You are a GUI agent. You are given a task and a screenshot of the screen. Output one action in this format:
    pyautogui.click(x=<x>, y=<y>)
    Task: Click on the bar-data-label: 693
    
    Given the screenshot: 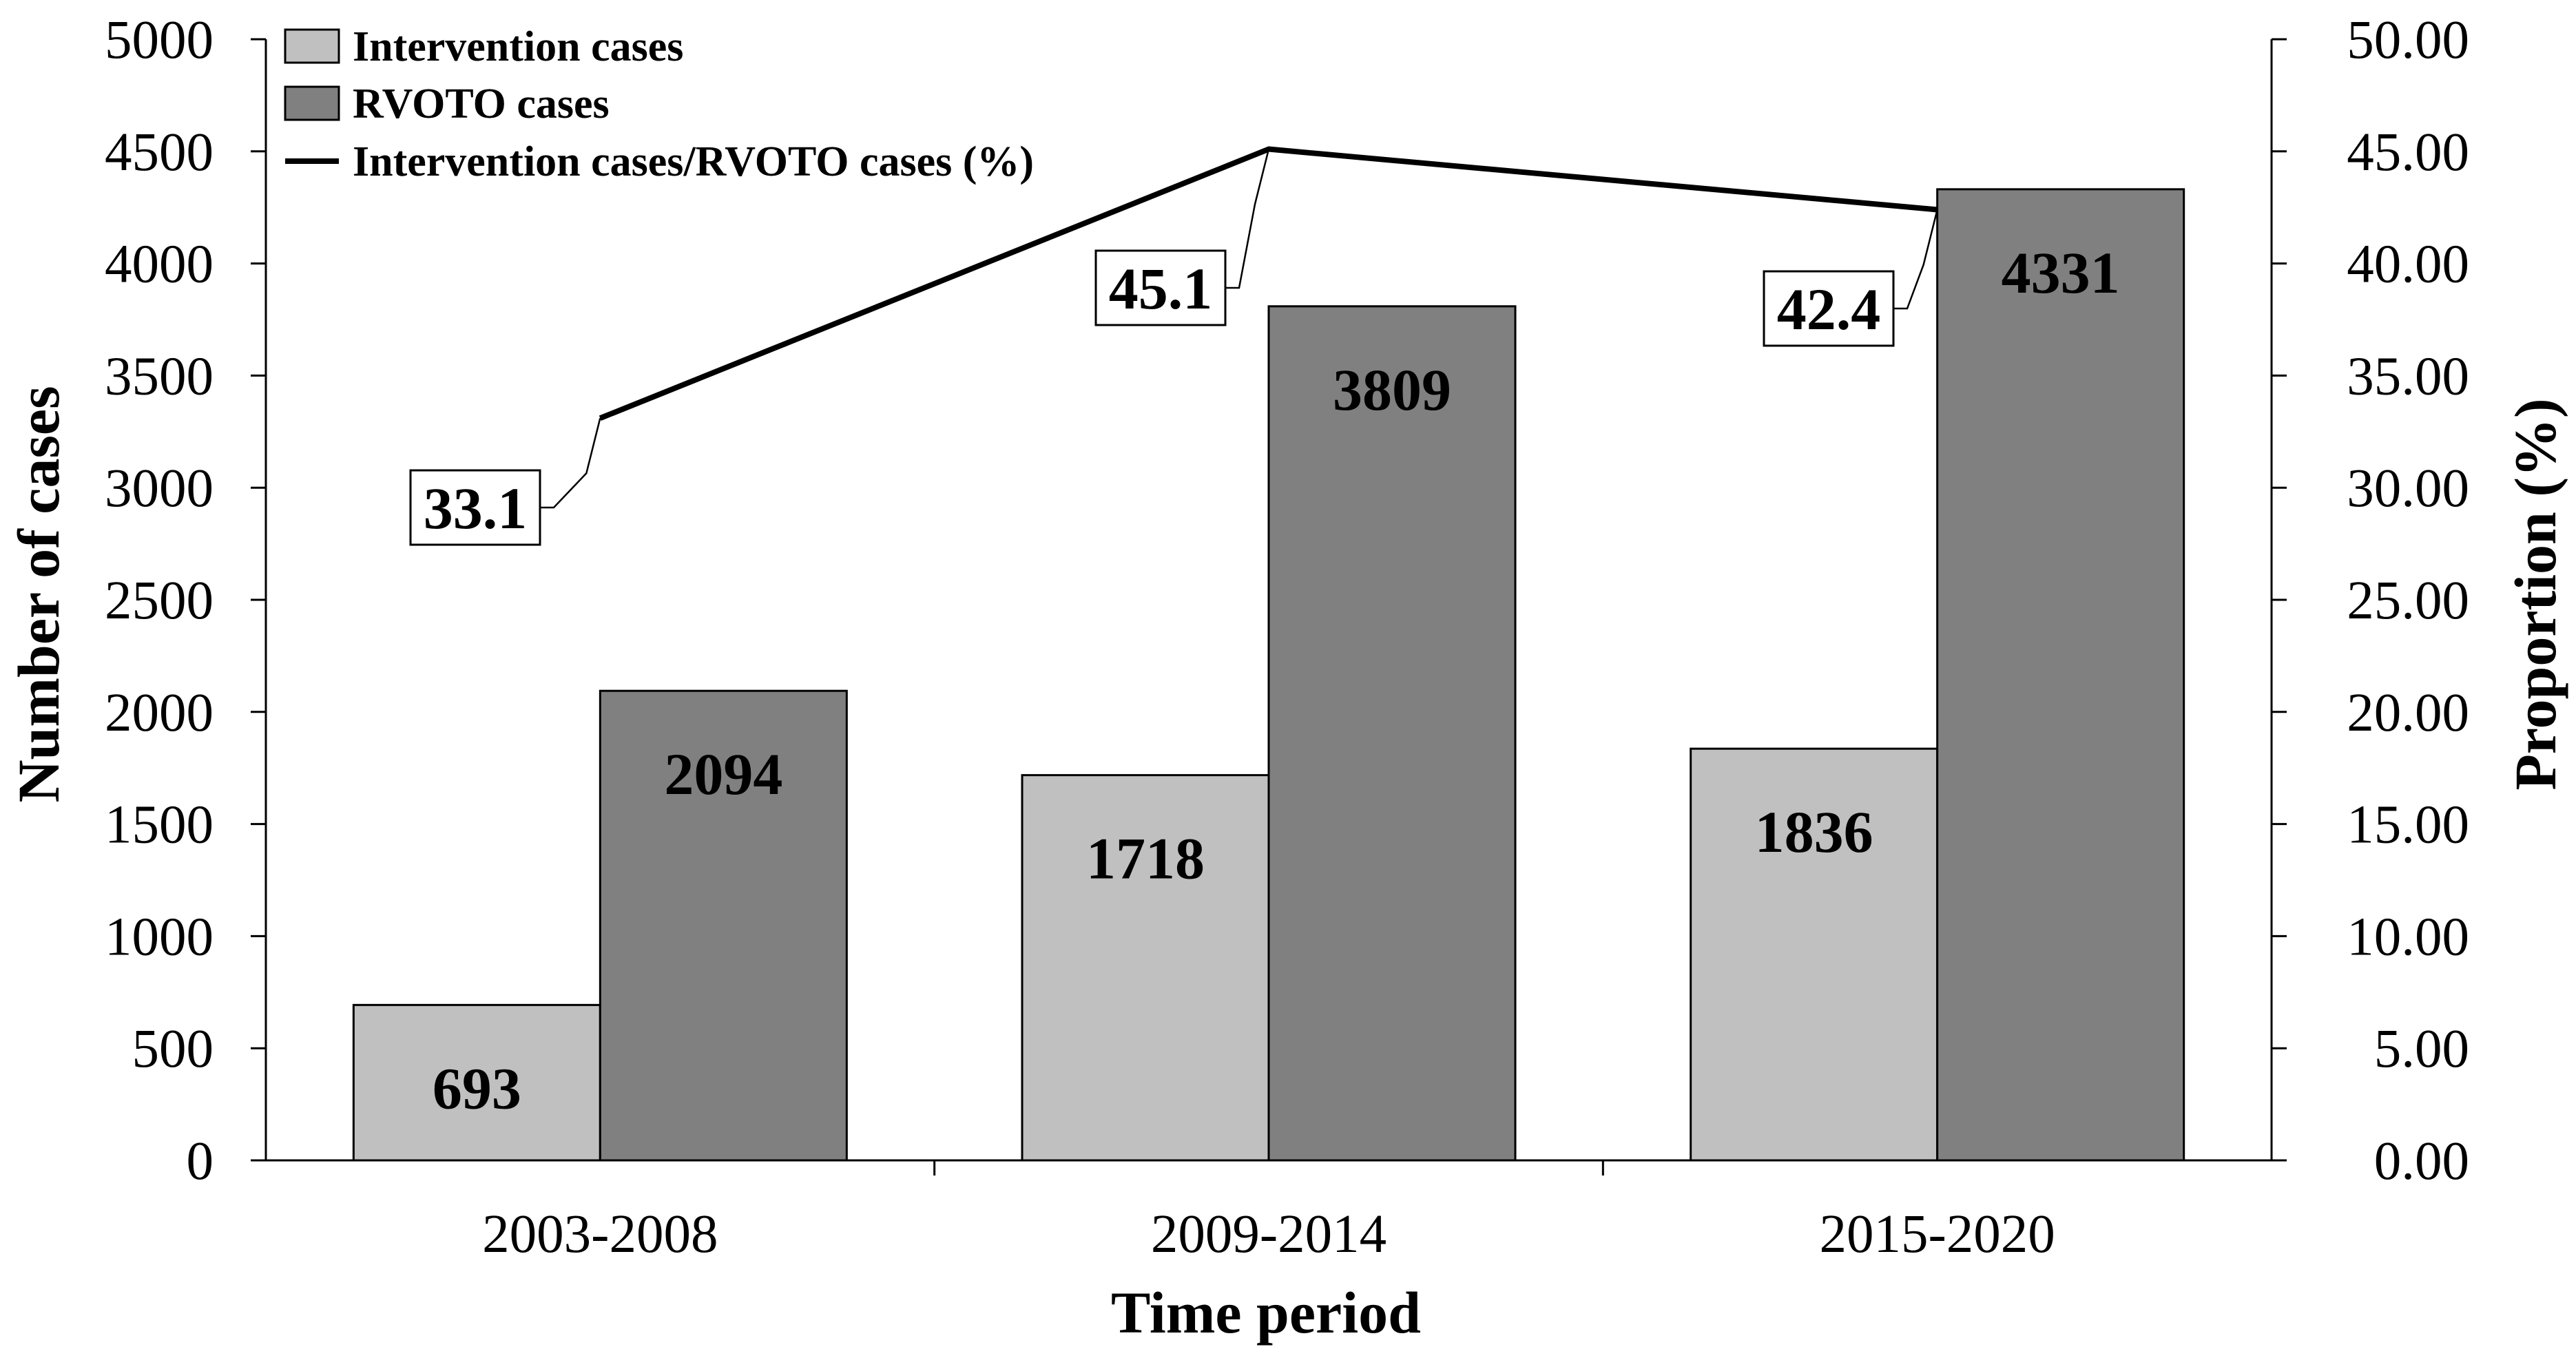 What is the action you would take?
    pyautogui.click(x=477, y=1088)
    